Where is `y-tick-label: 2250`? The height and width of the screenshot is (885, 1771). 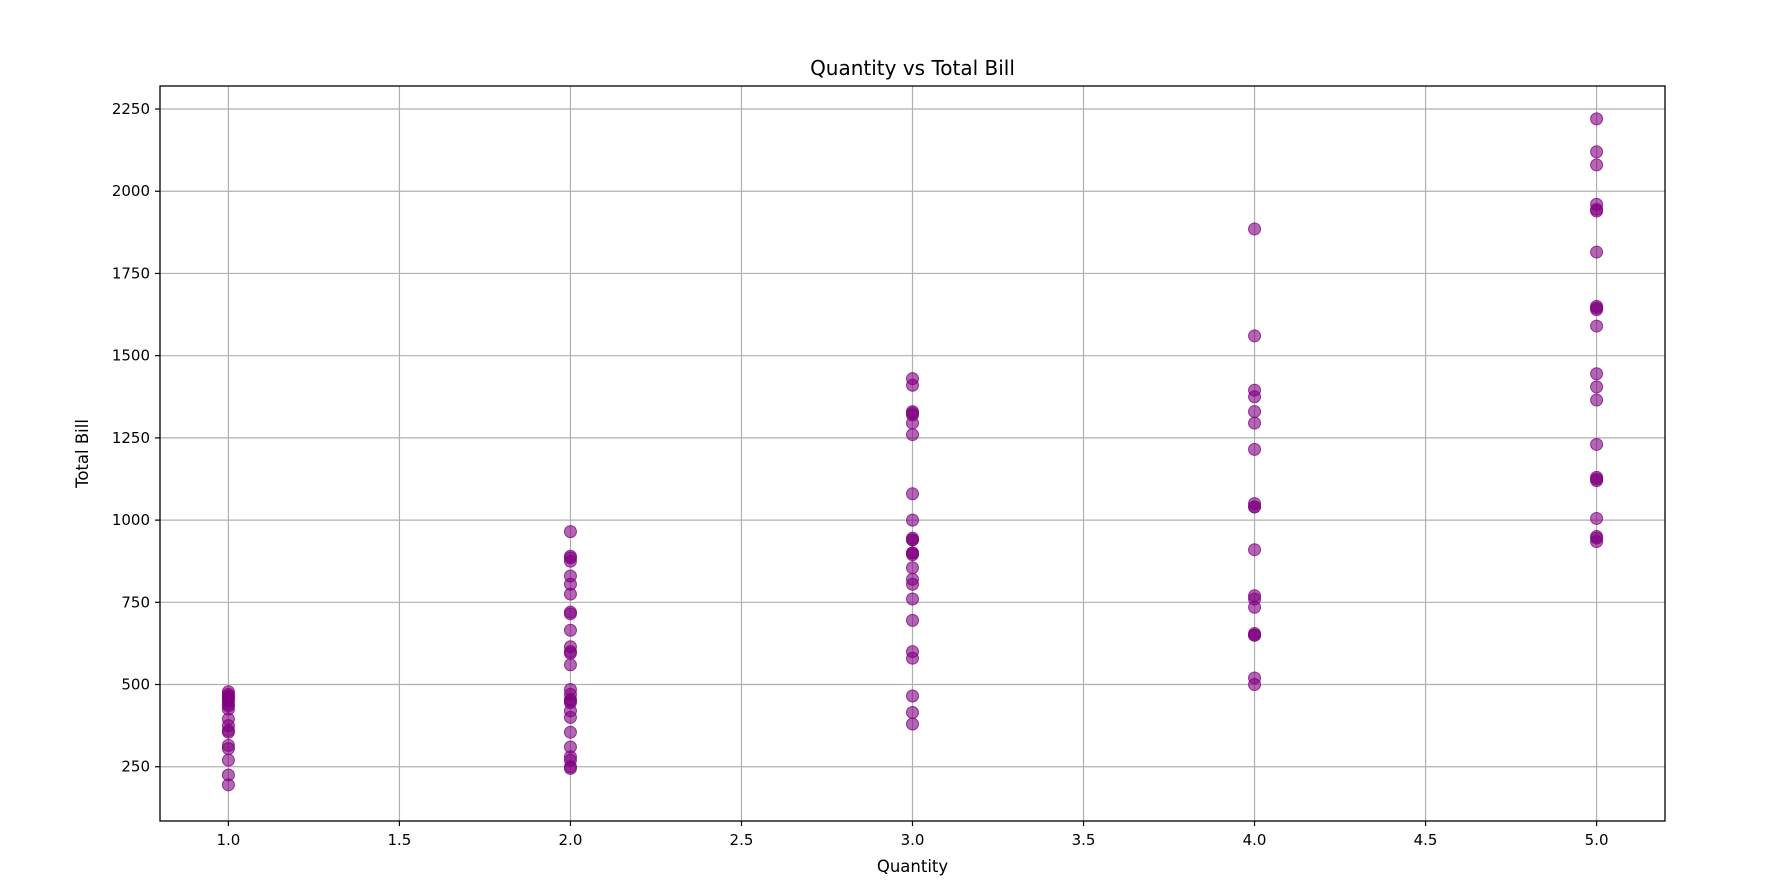 y-tick-label: 2250 is located at coordinates (131, 109).